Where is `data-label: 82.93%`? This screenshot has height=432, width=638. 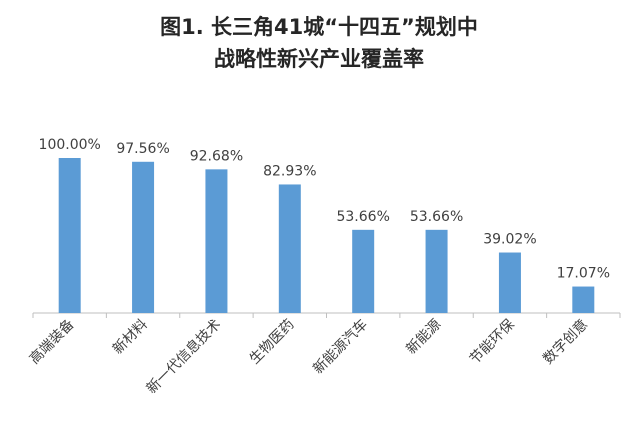 data-label: 82.93% is located at coordinates (289, 171).